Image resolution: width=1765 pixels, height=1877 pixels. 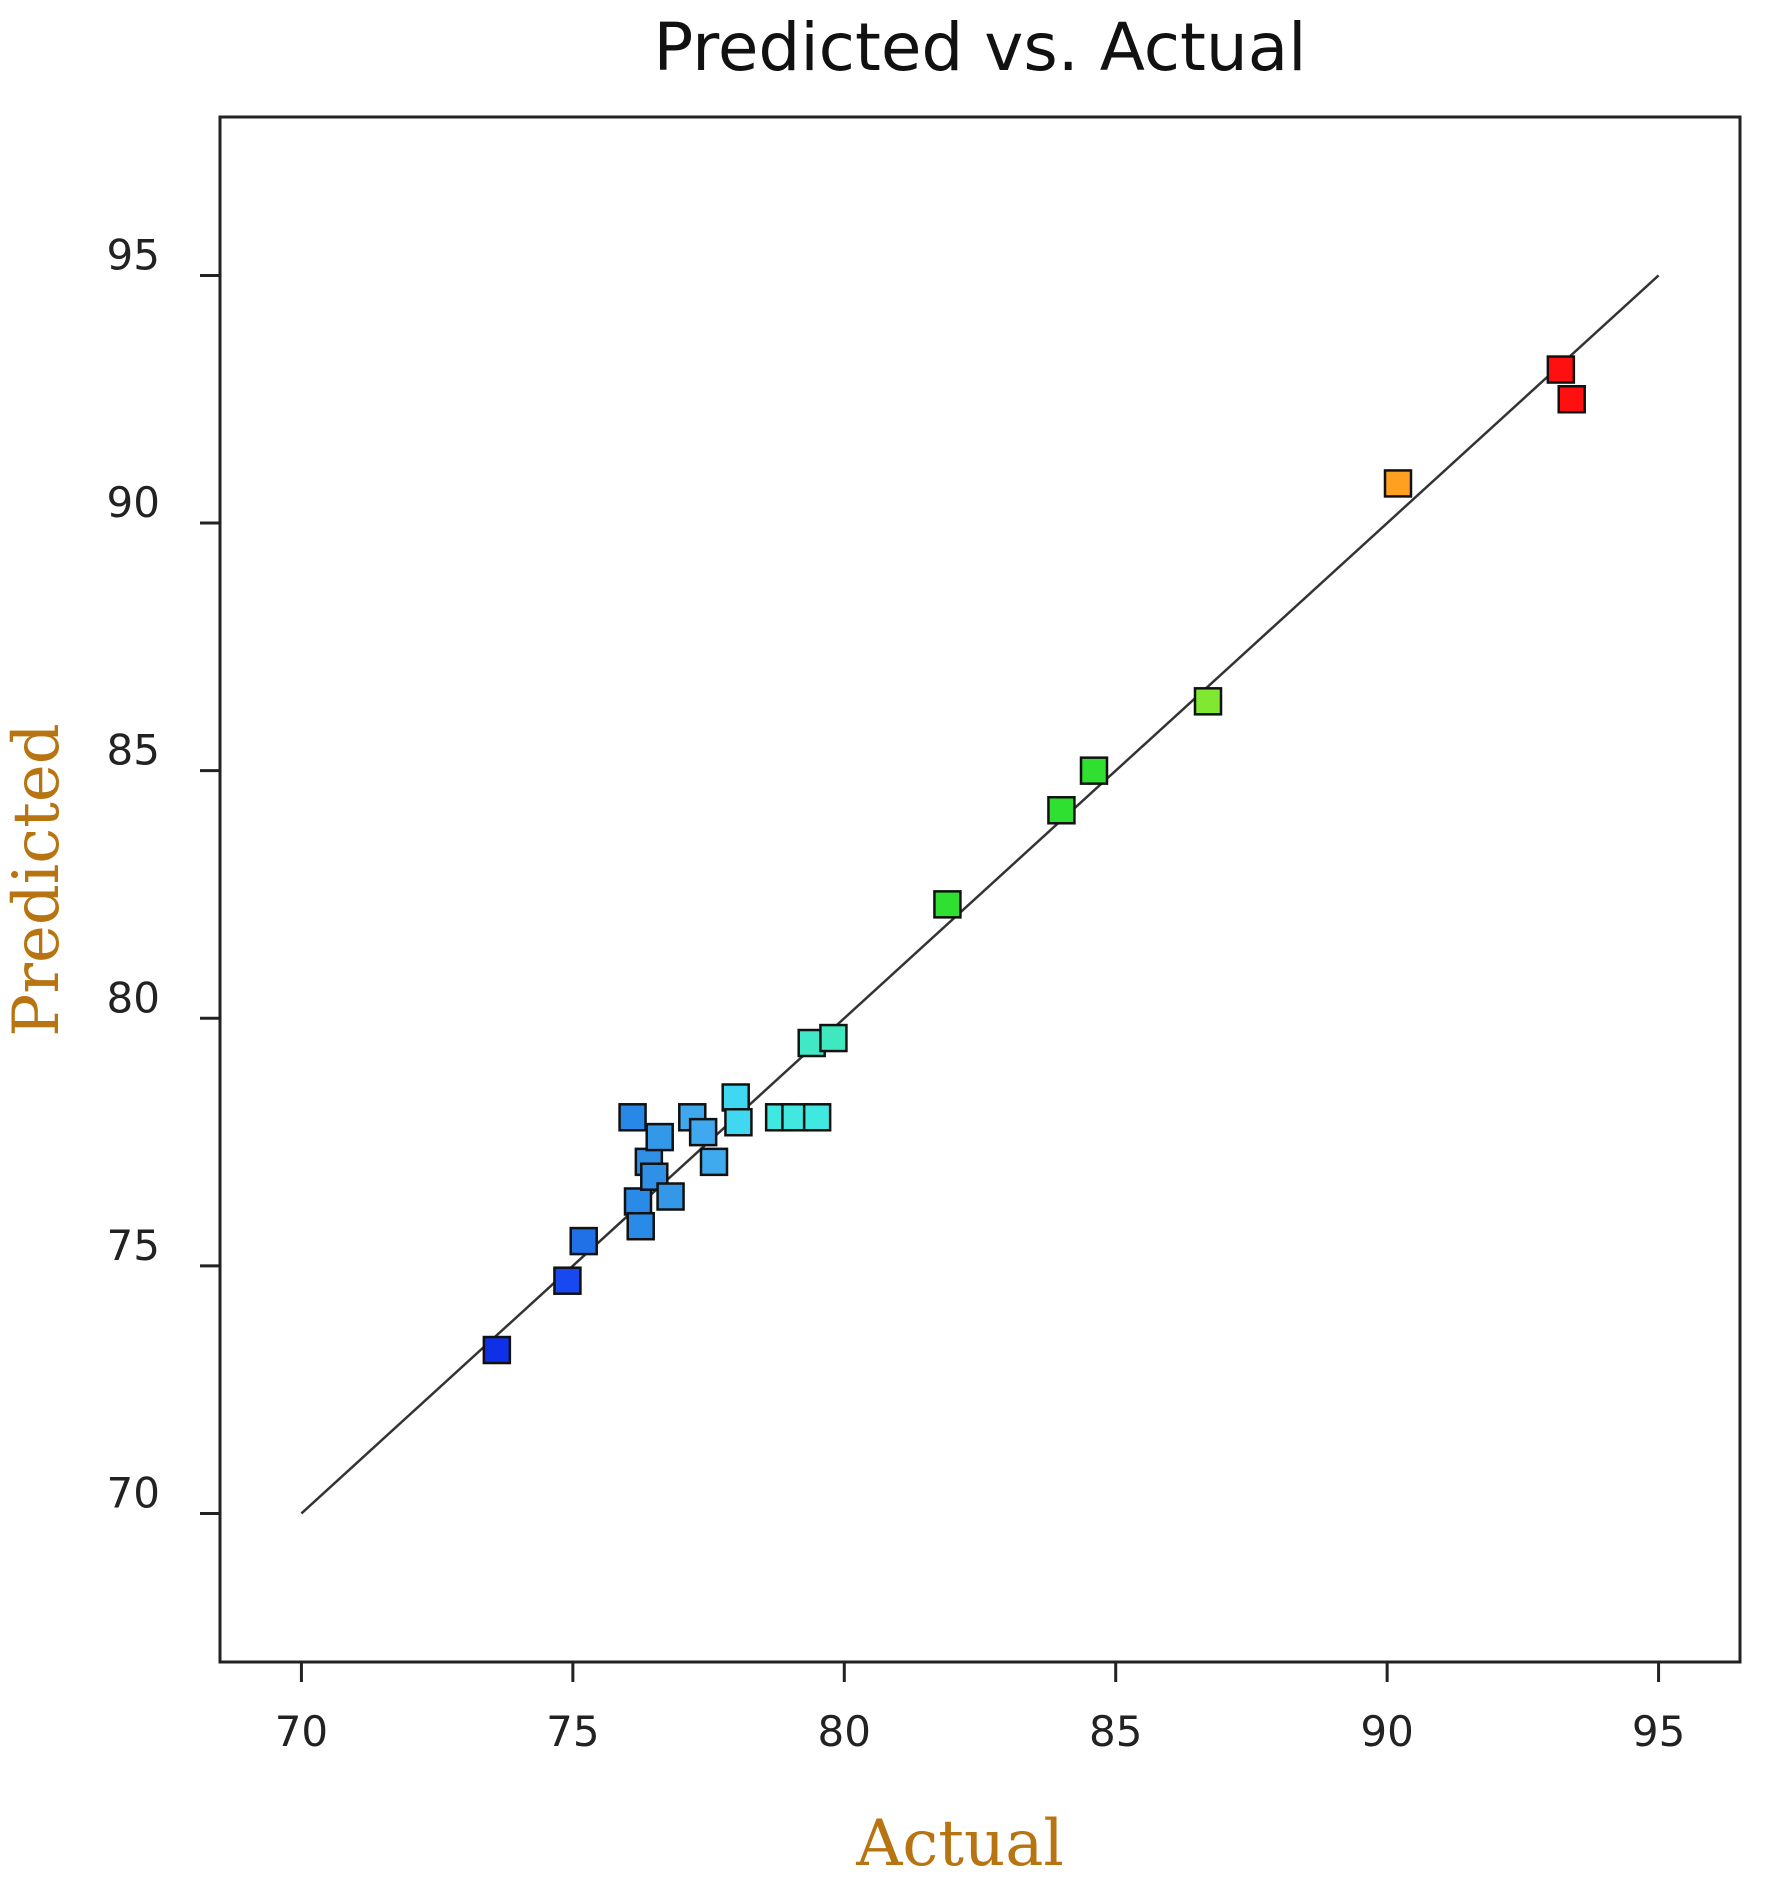 What do you see at coordinates (133, 1245) in the screenshot?
I see `y-tick-label: 75` at bounding box center [133, 1245].